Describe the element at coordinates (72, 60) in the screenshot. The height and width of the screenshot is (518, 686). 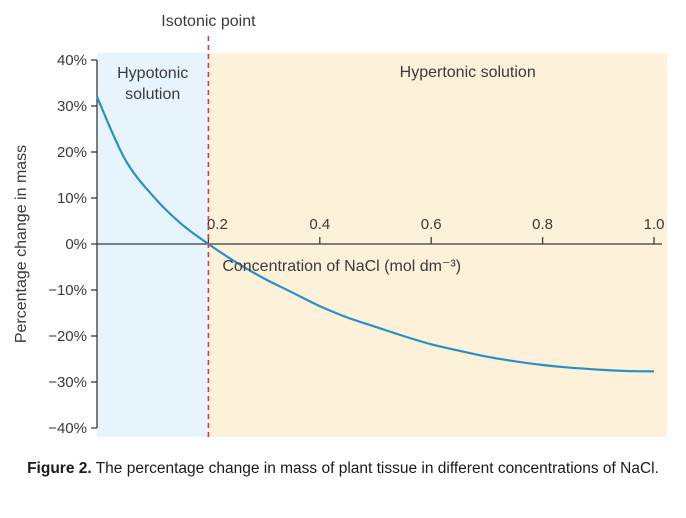
I see `y-tick-label: 40%` at that location.